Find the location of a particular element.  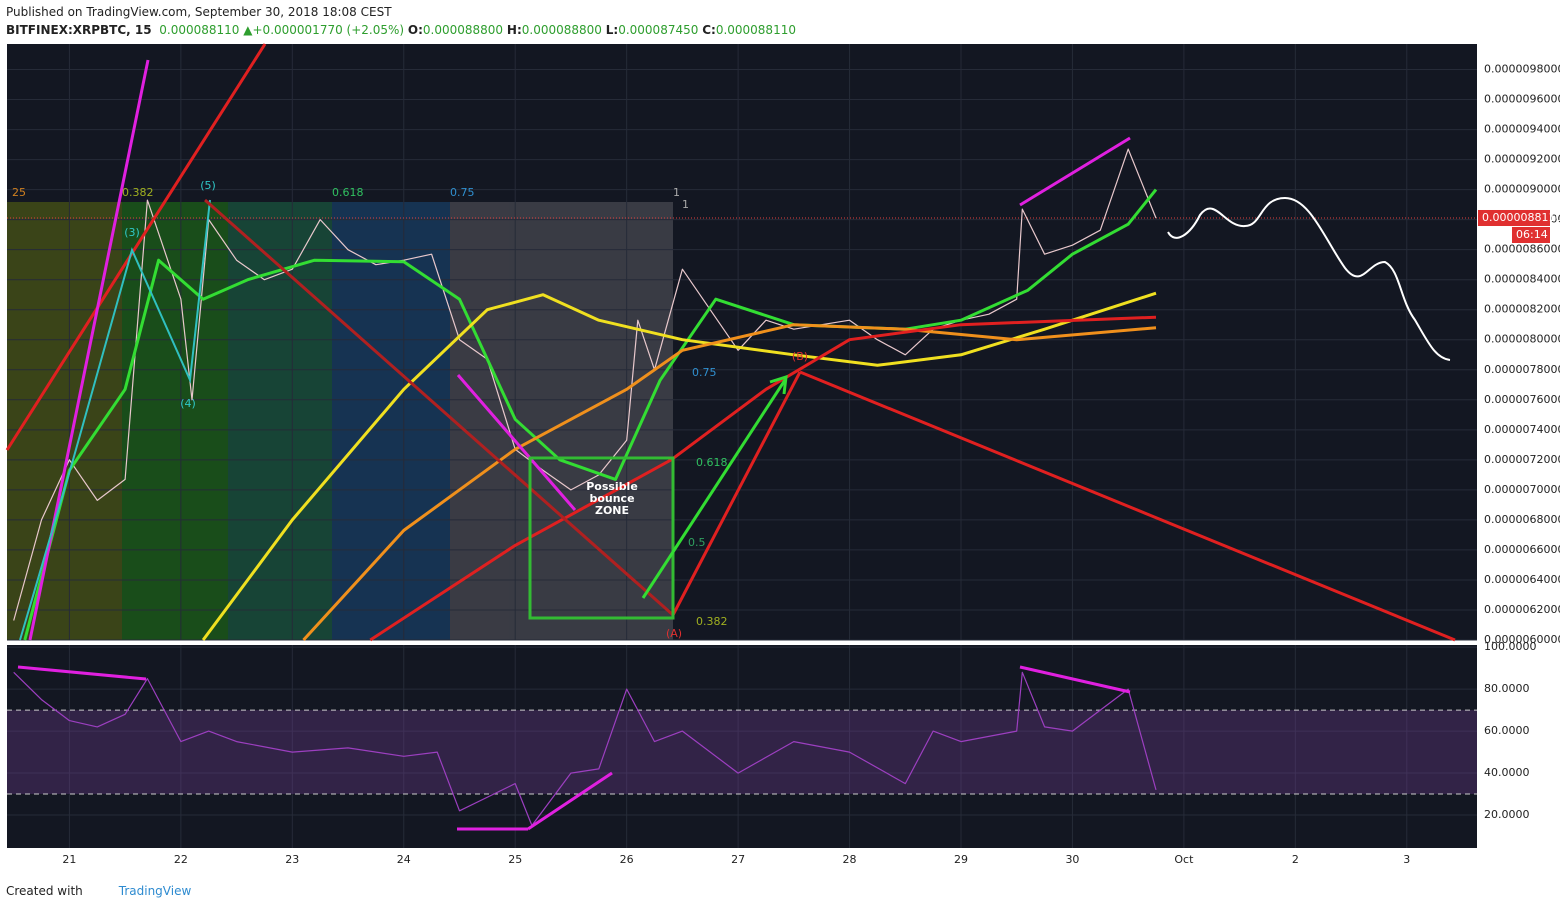

annotation: (5) is located at coordinates (208, 185).